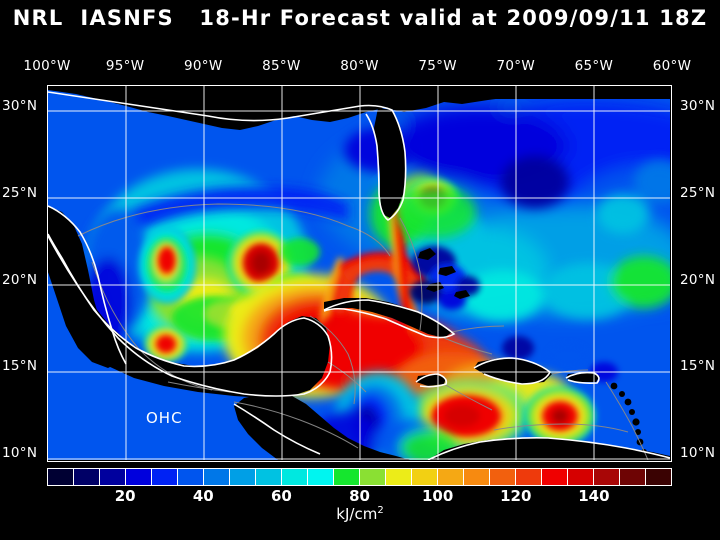 This screenshot has height=540, width=720. What do you see at coordinates (594, 496) in the screenshot?
I see `colorbar-tick-140: 140` at bounding box center [594, 496].